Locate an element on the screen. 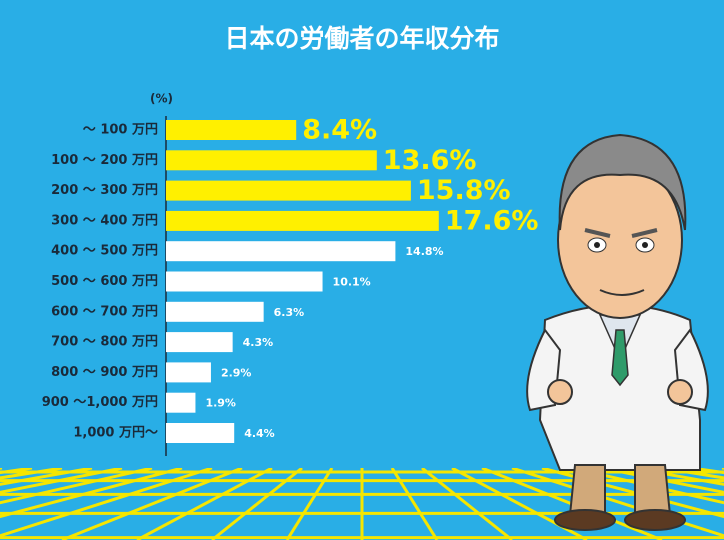 The width and height of the screenshot is (724, 540). value-label: 4.4% is located at coordinates (259, 433).